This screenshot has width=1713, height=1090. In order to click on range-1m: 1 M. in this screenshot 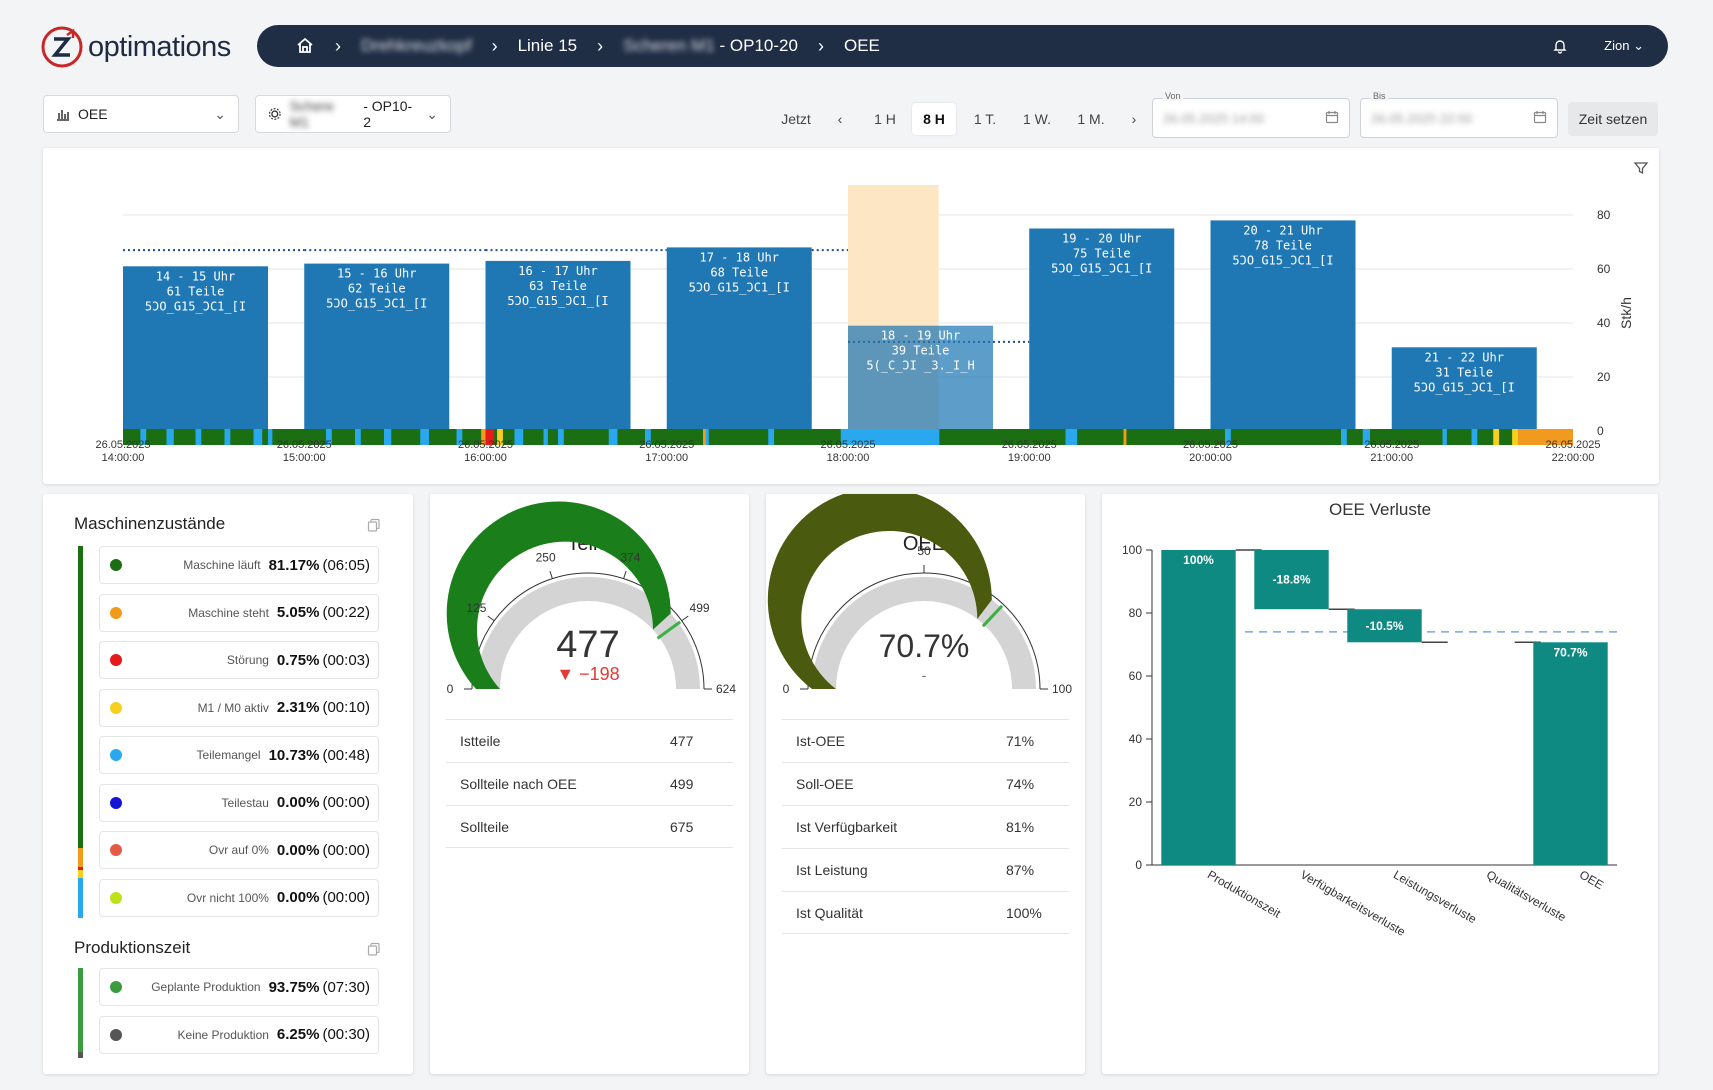, I will do `click(1091, 119)`.